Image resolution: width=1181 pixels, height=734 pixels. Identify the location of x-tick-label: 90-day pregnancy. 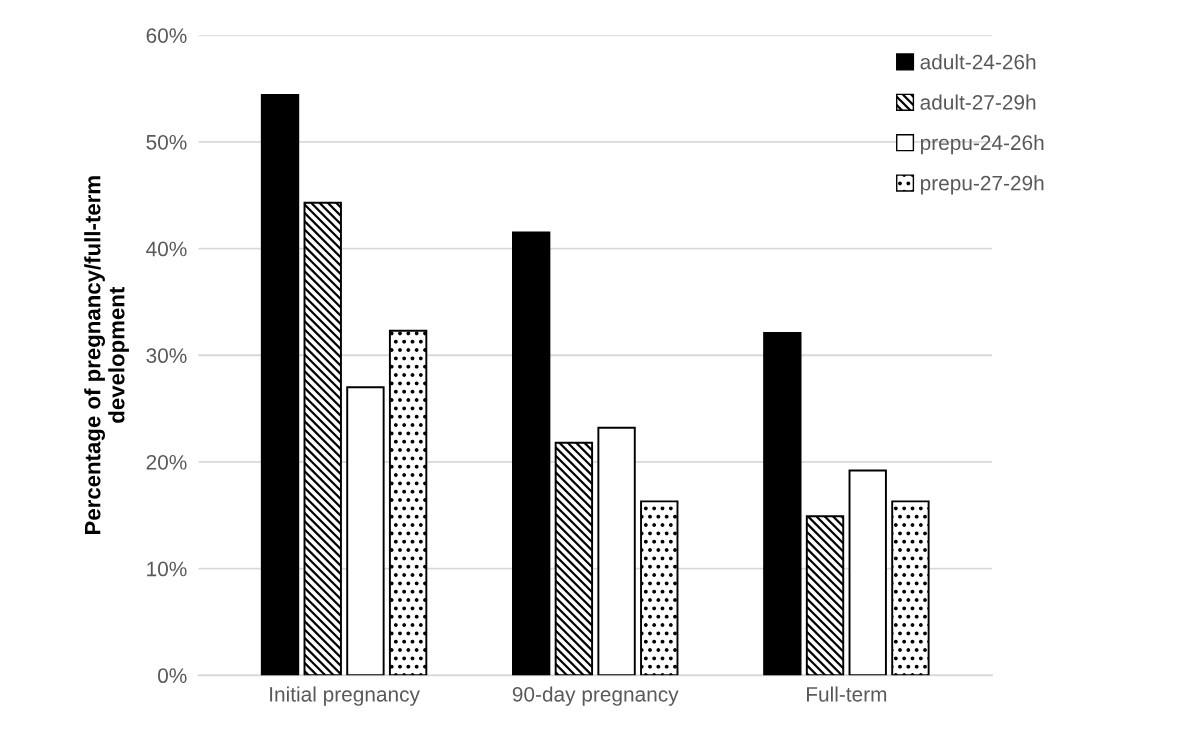
(595, 696).